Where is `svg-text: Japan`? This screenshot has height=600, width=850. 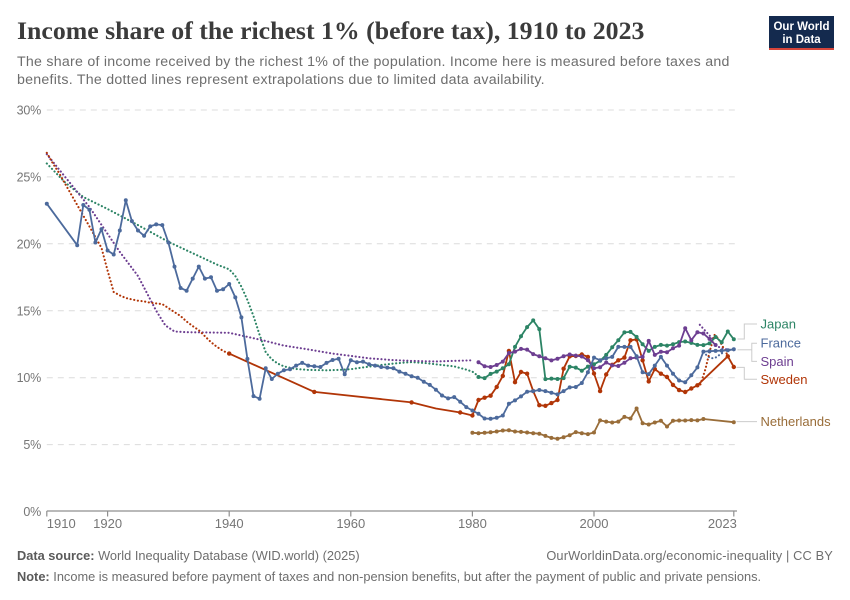
svg-text: Japan is located at coordinates (778, 324).